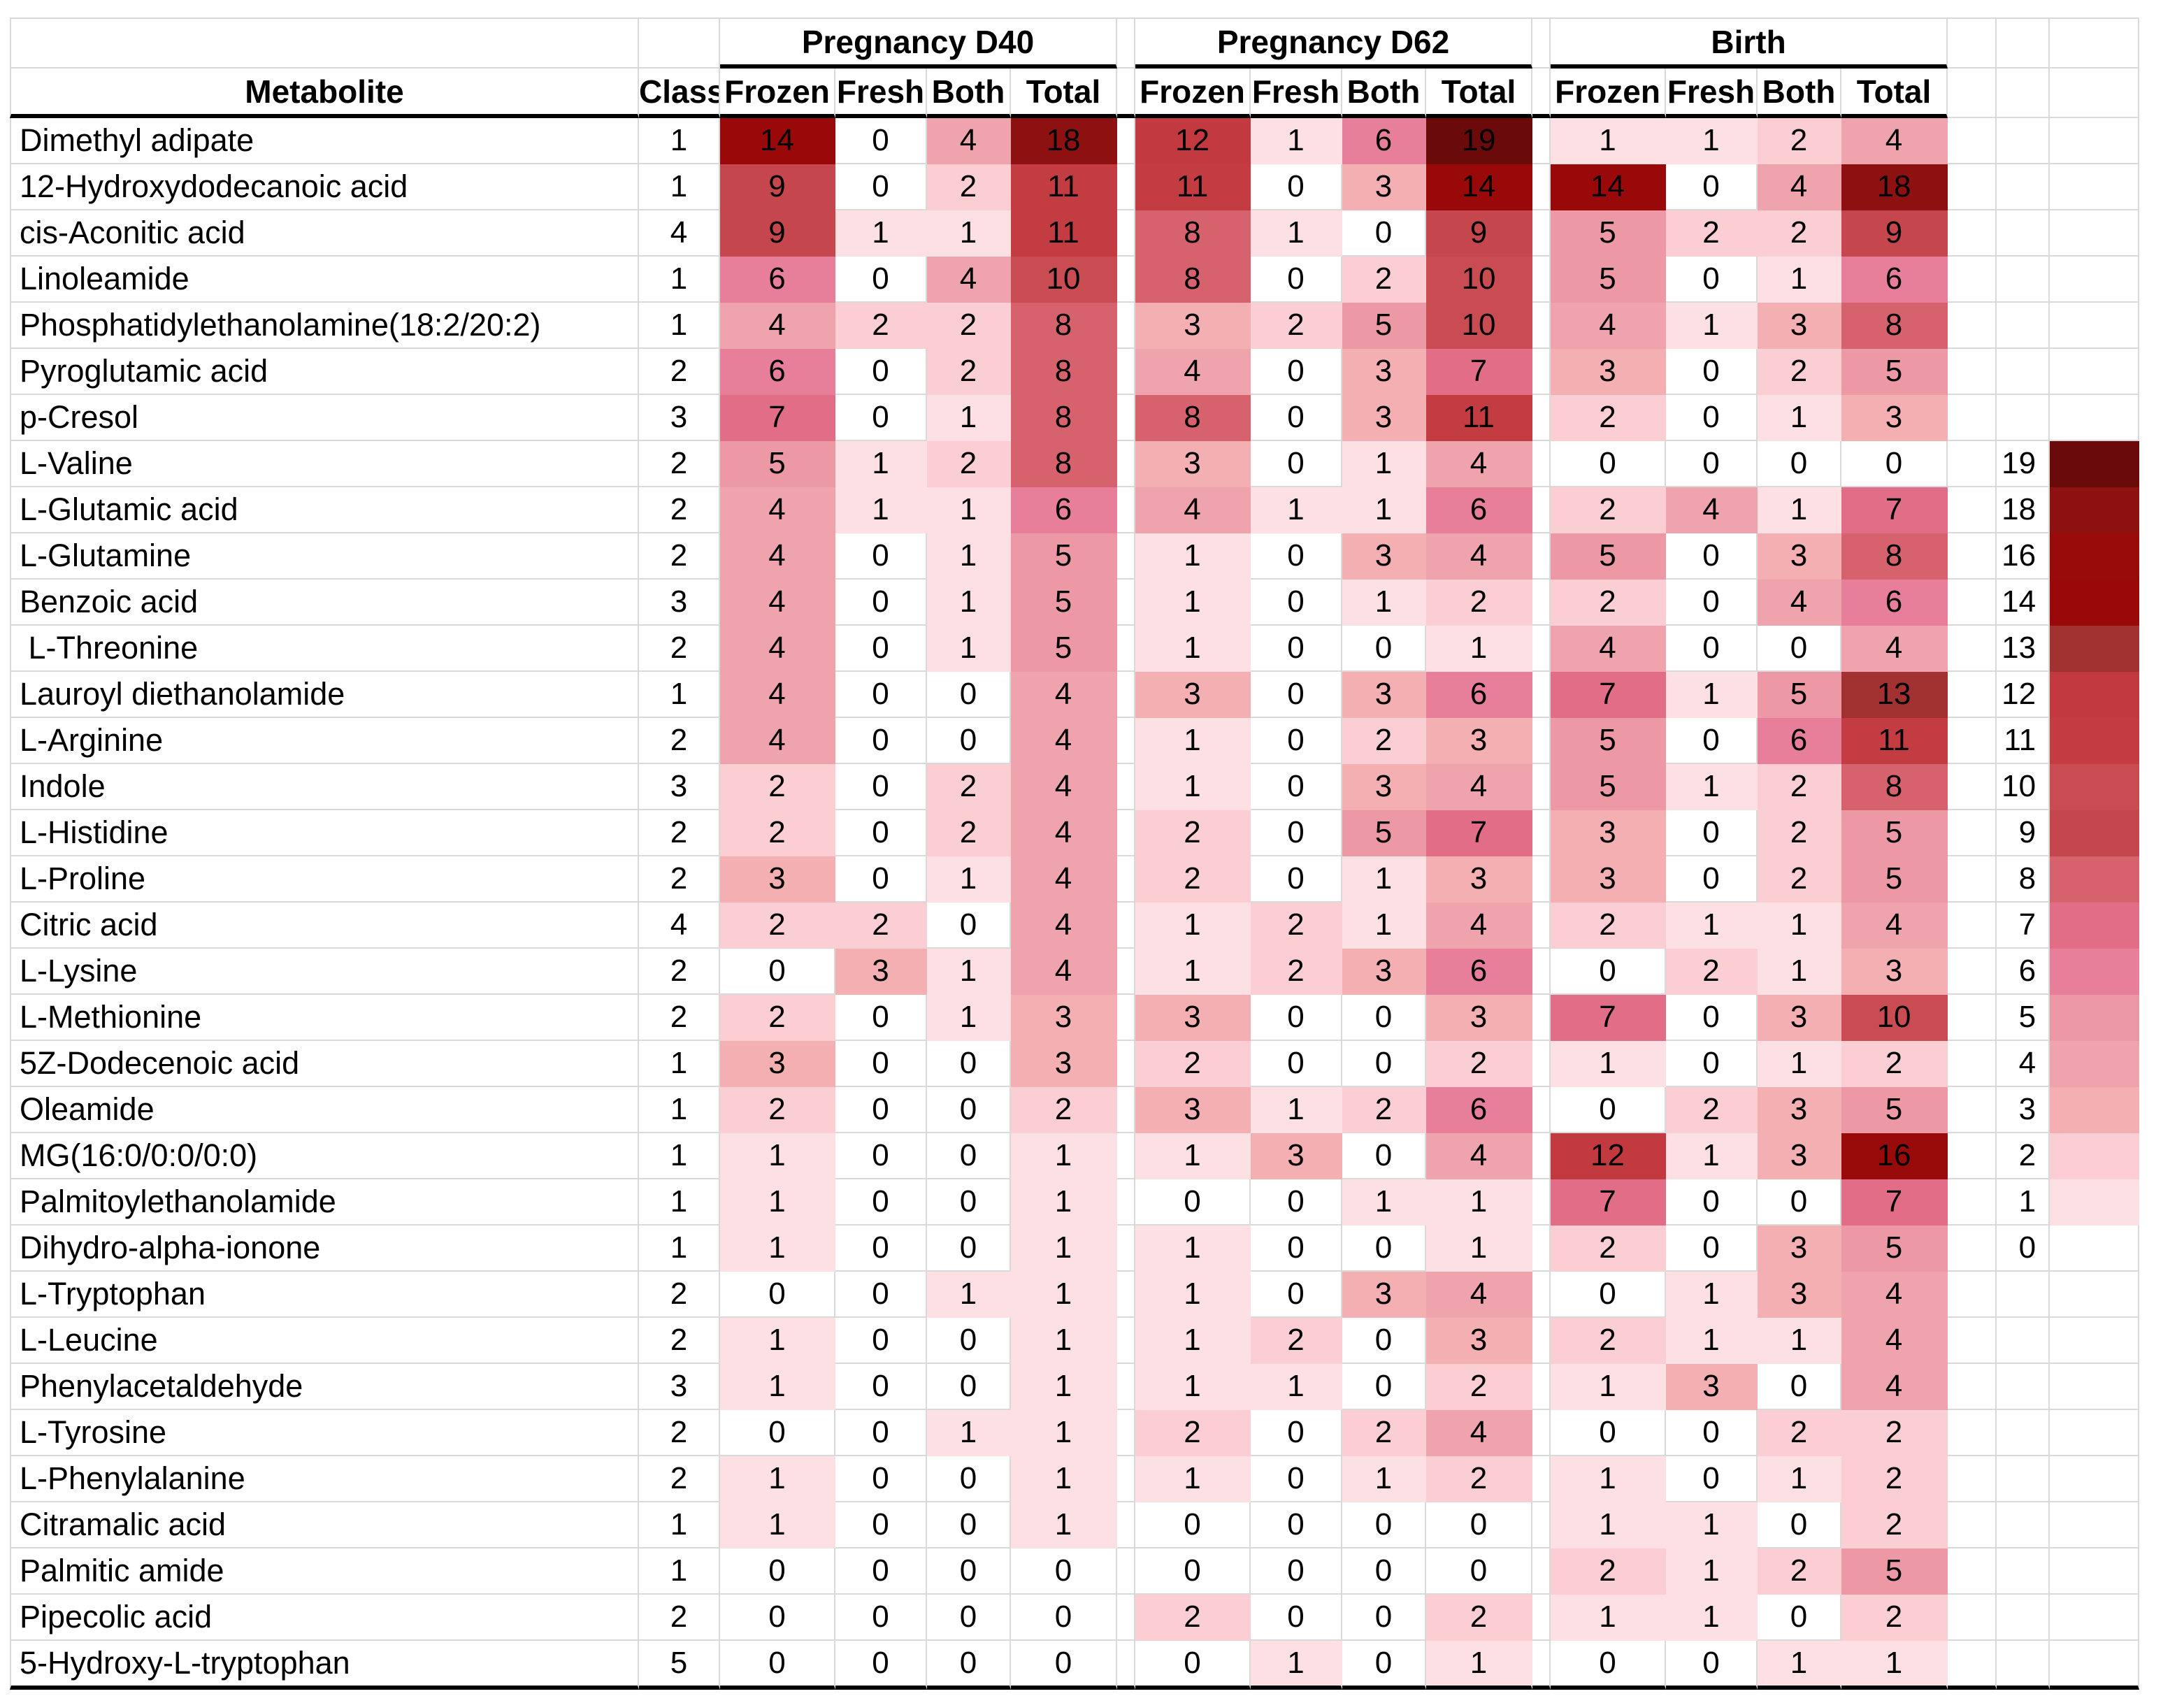  I want to click on legend-value: 0, so click(2023, 1249).